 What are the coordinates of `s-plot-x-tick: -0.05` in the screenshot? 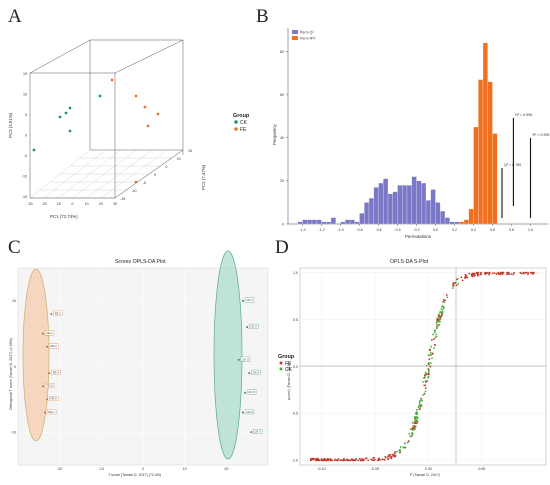 It's located at (375, 469).